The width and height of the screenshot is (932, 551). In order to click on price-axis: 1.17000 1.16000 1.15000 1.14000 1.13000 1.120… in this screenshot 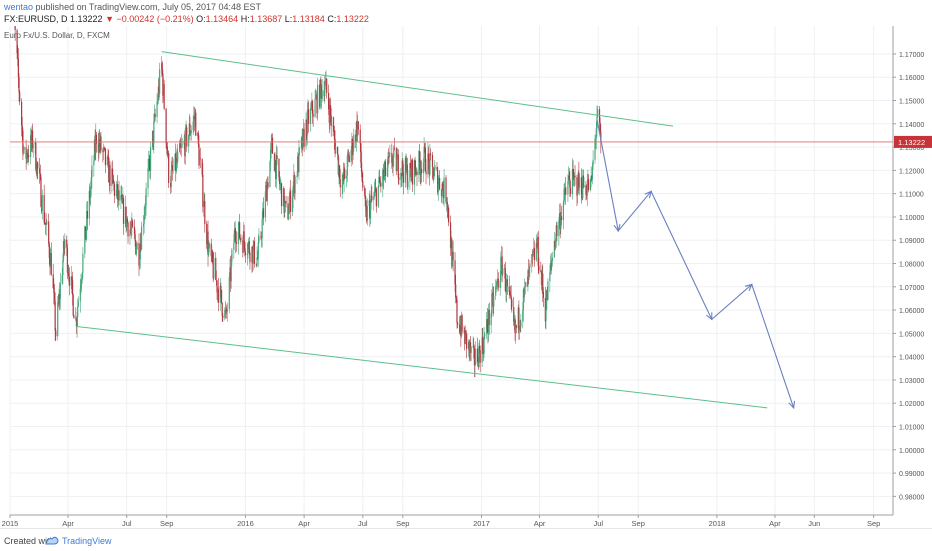, I will do `click(912, 270)`.